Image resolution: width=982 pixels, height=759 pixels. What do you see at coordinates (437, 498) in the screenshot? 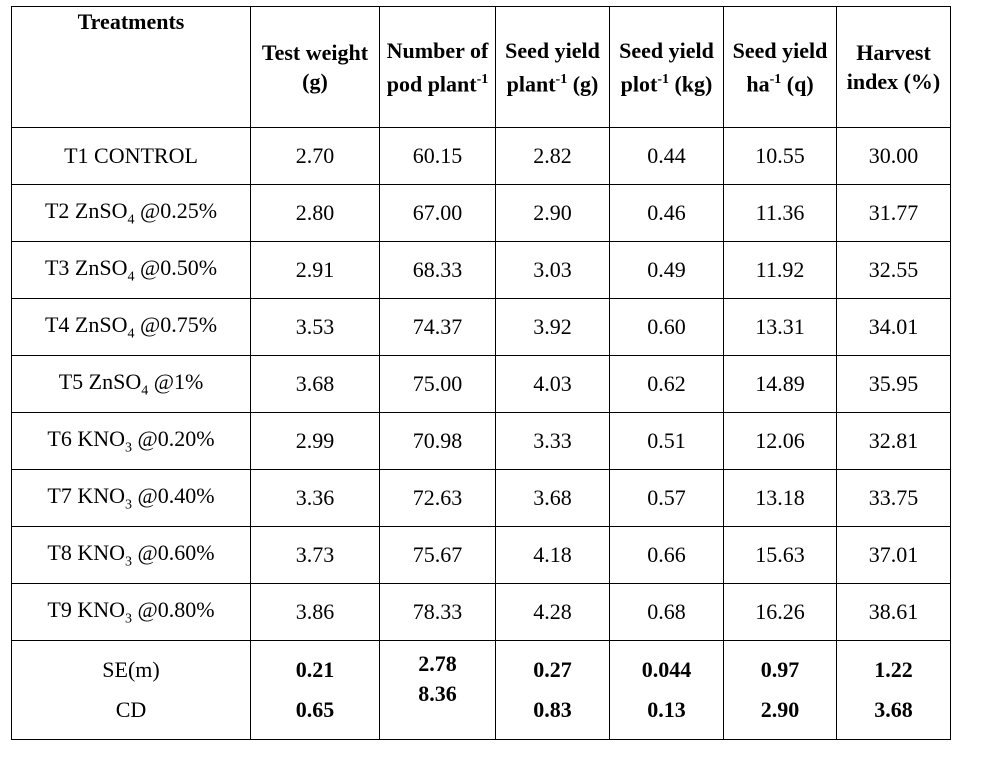
I see `value-cell: 72.63` at bounding box center [437, 498].